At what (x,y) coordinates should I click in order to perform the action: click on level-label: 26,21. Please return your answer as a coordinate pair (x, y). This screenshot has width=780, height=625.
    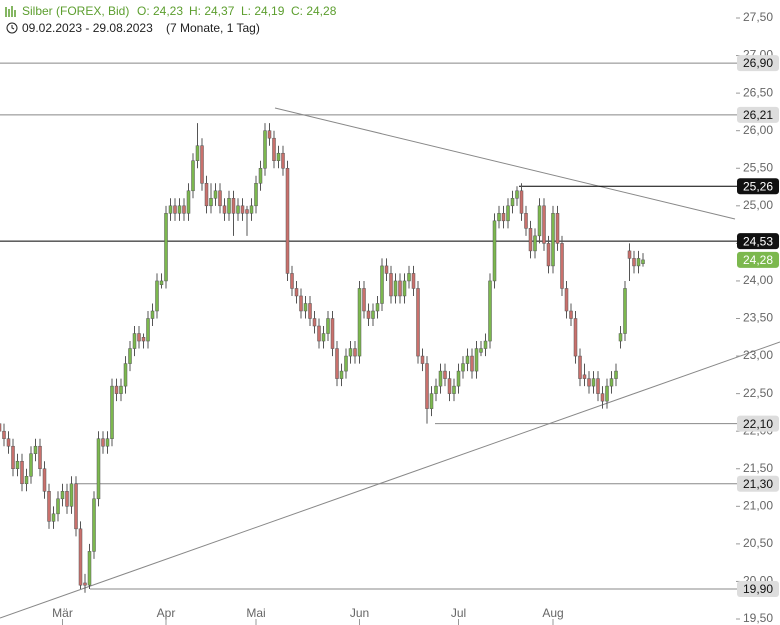
    Looking at the image, I should click on (758, 115).